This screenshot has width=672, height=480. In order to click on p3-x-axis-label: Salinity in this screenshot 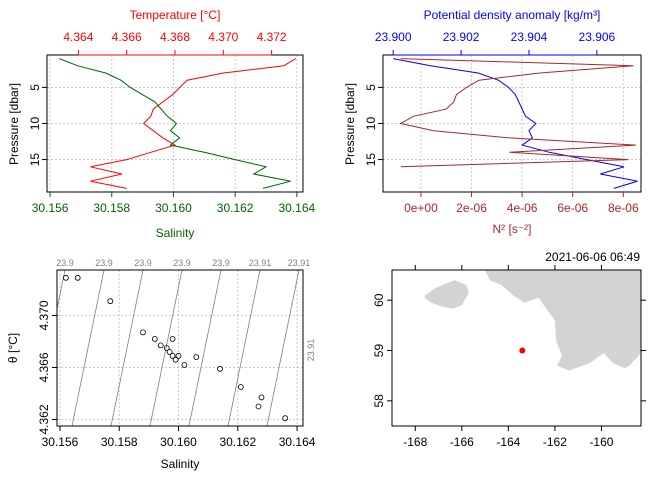, I will do `click(180, 464)`.